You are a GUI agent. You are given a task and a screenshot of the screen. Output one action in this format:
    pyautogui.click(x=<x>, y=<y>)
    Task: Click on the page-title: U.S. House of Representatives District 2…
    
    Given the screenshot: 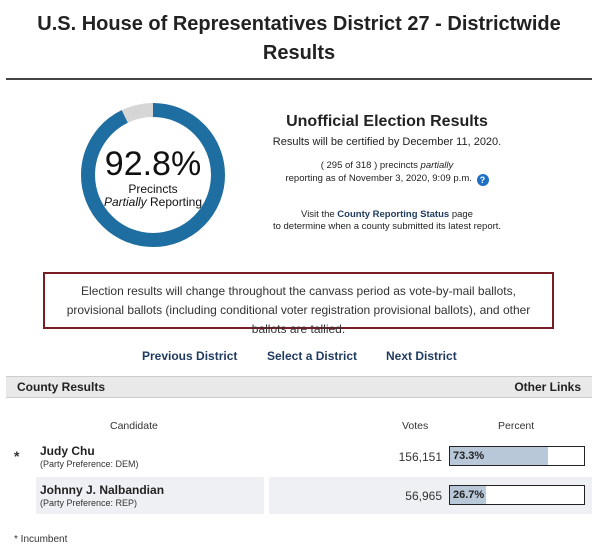 What is the action you would take?
    pyautogui.click(x=299, y=38)
    